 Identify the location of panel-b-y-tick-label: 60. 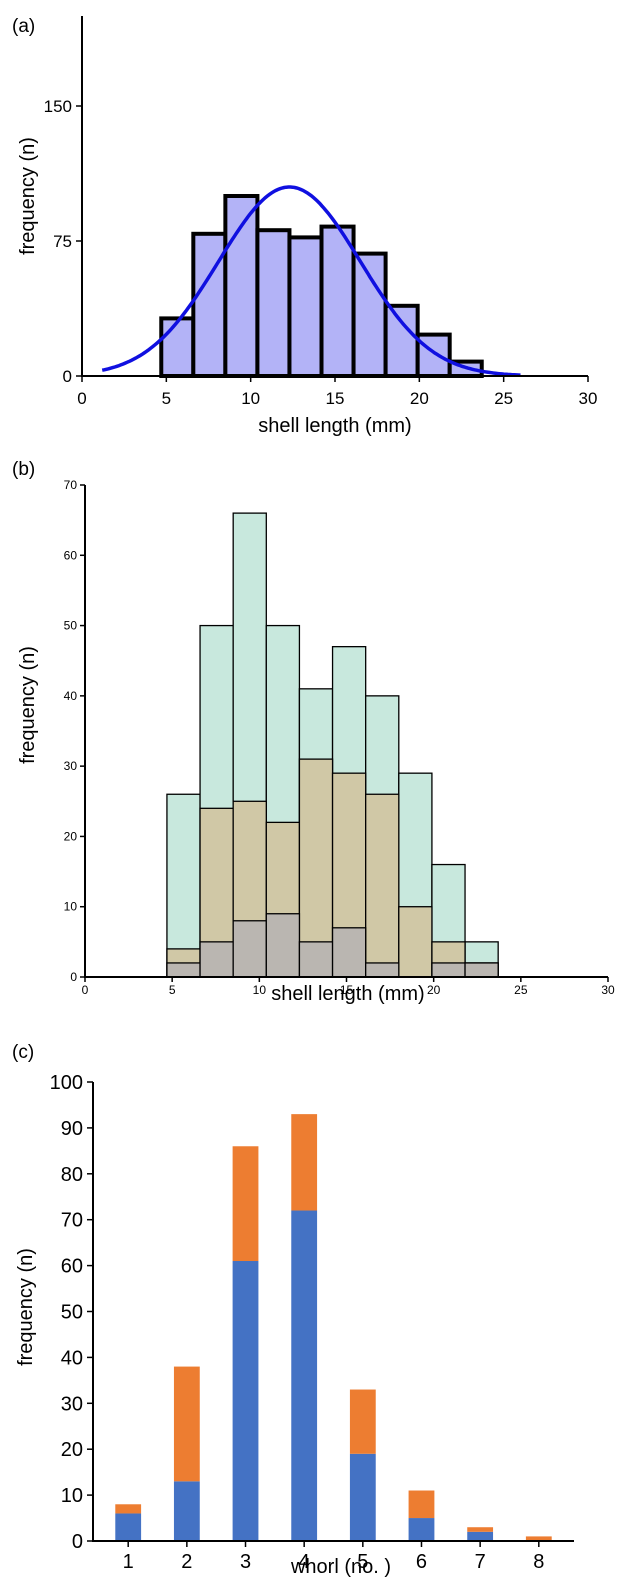
(71, 555).